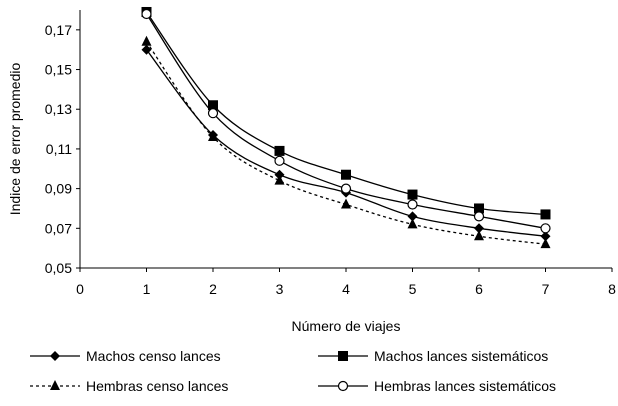 This screenshot has width=618, height=406. Describe the element at coordinates (58, 109) in the screenshot. I see `y-tick-label: 0,13` at that location.